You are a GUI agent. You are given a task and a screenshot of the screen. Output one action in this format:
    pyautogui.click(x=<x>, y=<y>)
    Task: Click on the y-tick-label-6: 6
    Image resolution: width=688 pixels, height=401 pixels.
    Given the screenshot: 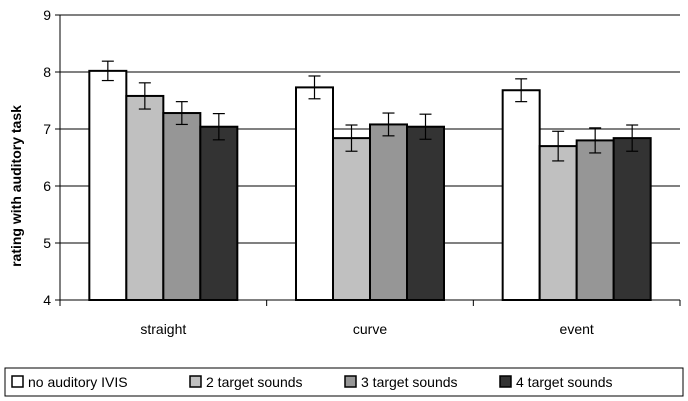 What is the action you would take?
    pyautogui.click(x=47, y=186)
    